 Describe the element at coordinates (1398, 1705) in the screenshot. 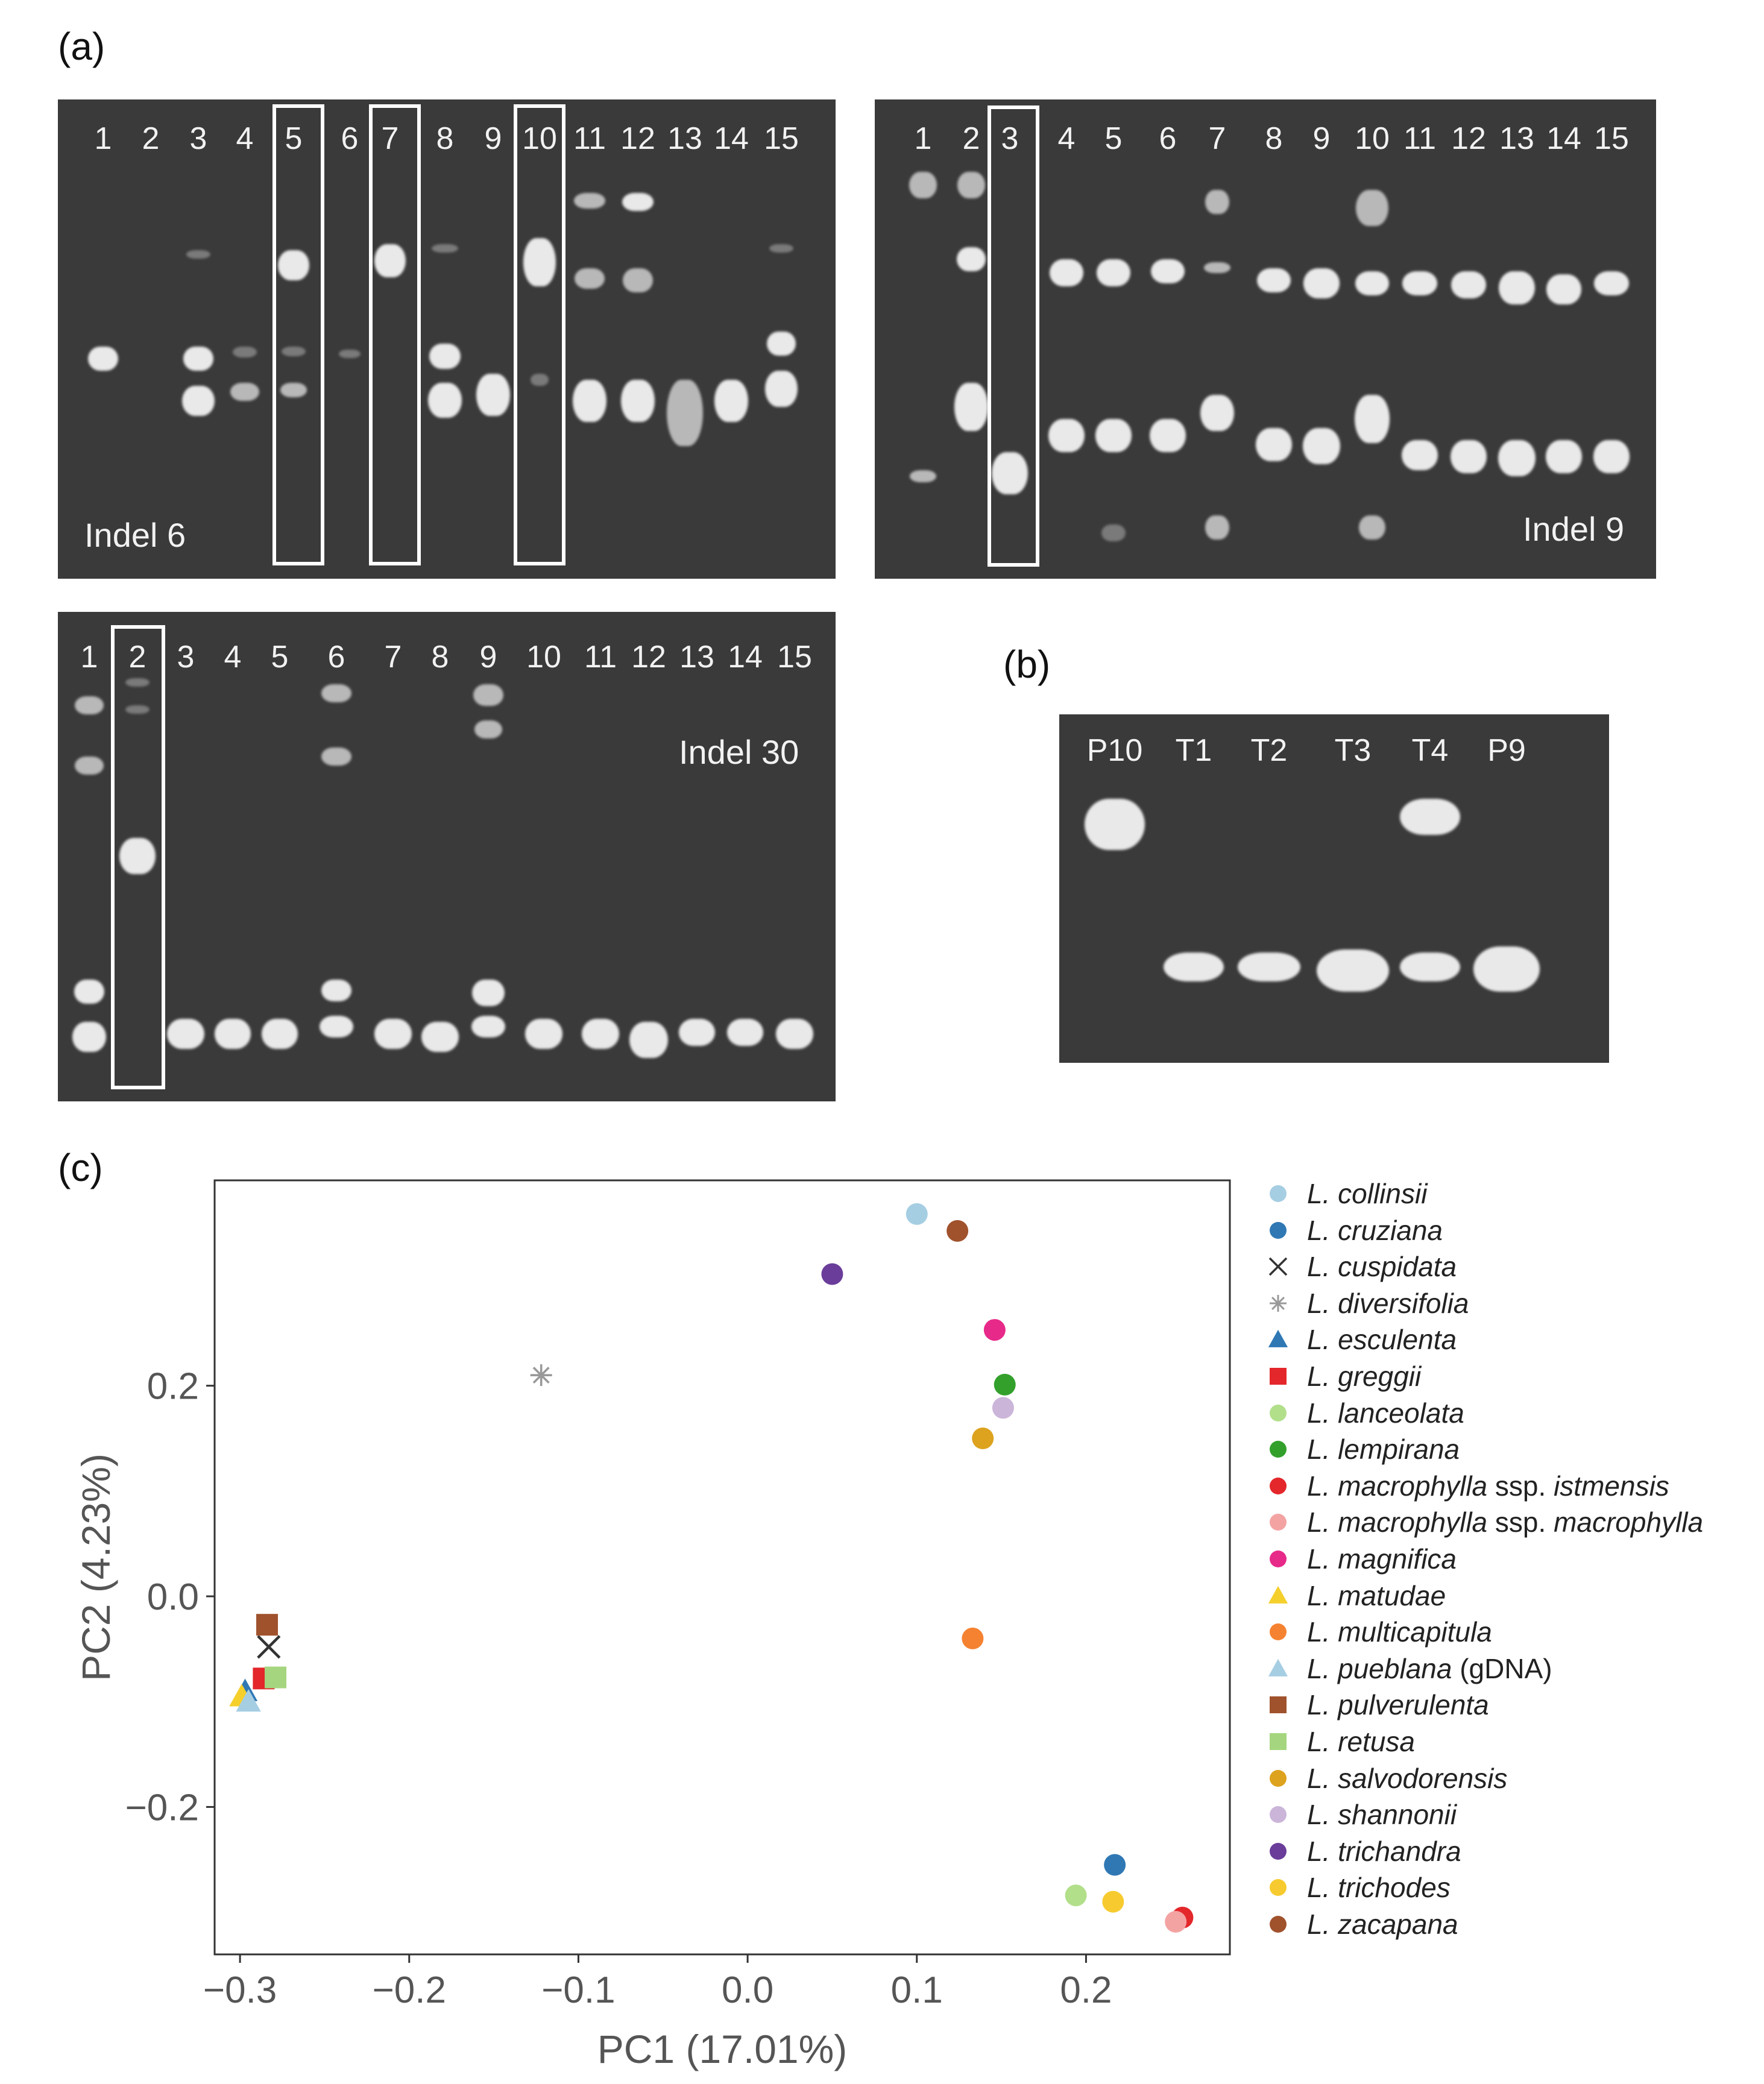

I see `species-name: L. pulverulenta` at that location.